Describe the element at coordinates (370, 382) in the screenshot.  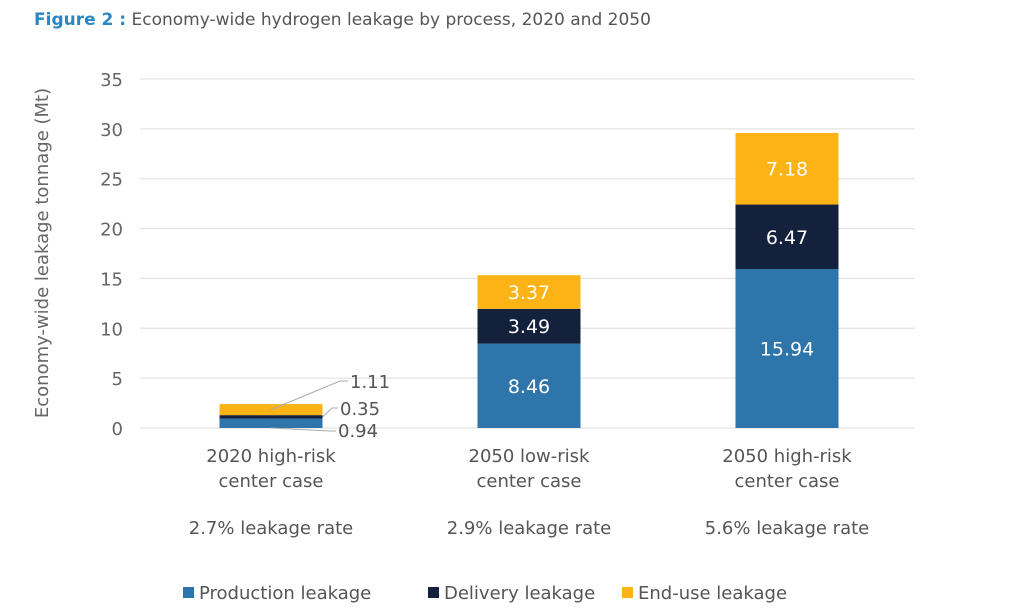
I see `data-label: 1.11` at that location.